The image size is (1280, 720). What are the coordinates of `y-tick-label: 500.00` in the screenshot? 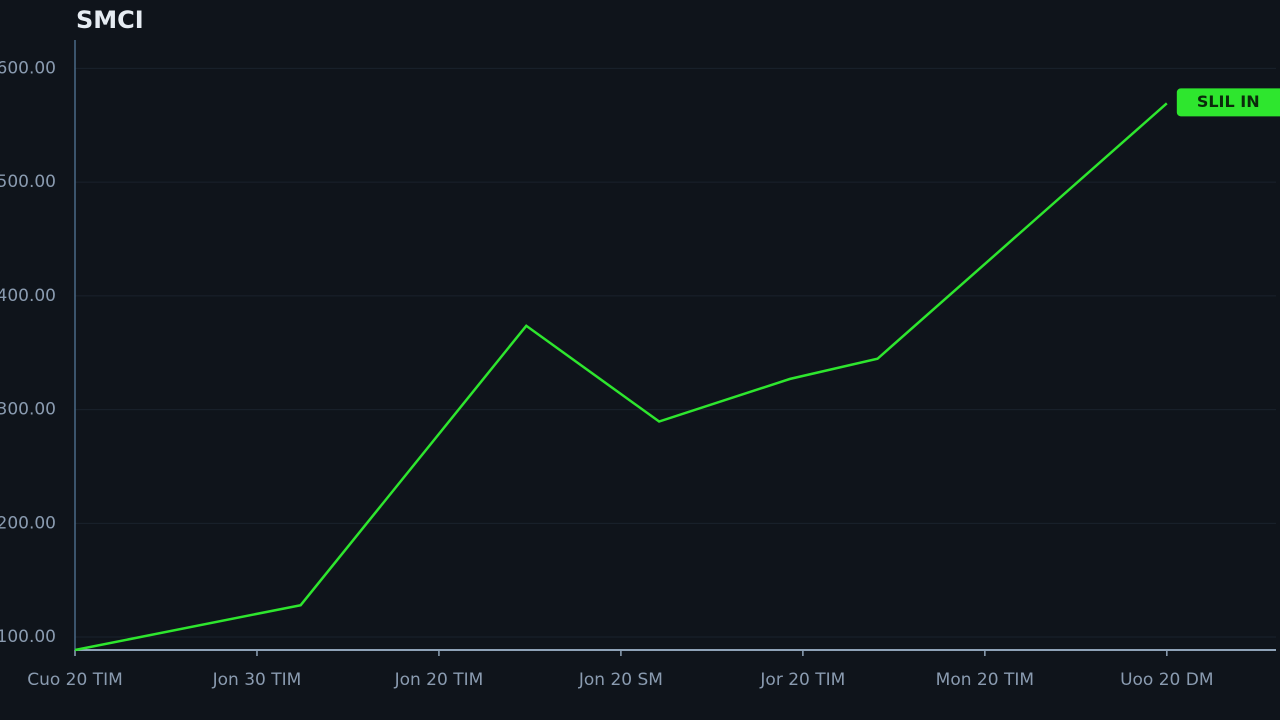 It's located at (28, 182).